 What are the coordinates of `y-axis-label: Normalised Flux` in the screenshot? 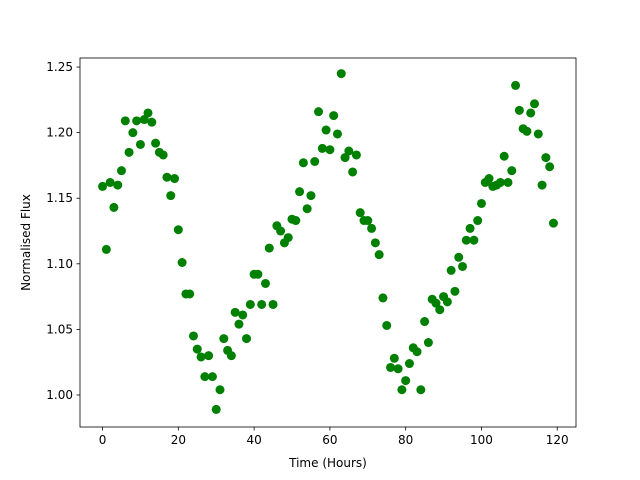 It's located at (26, 242).